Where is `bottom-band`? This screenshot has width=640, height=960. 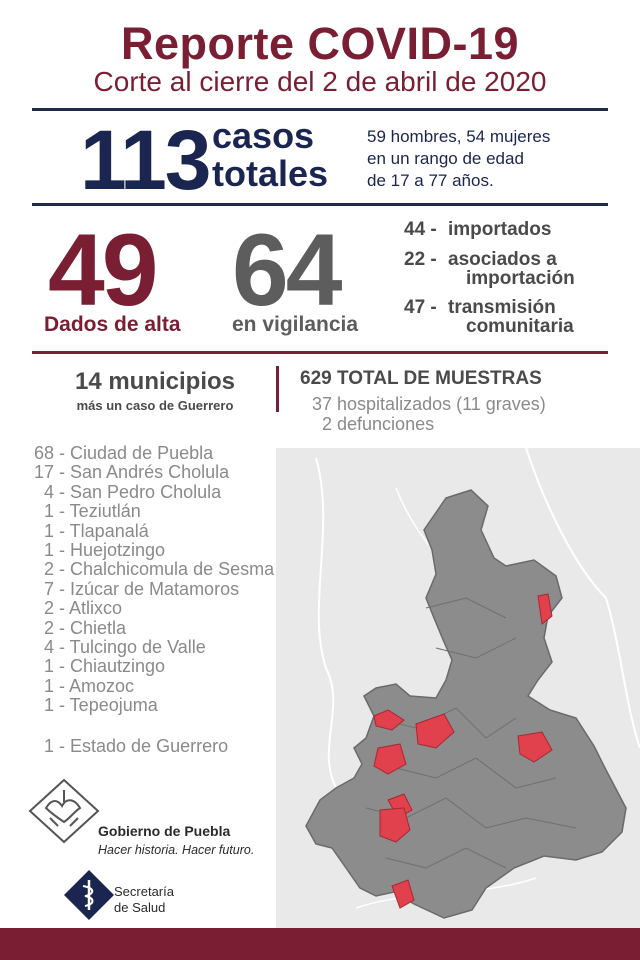
bottom-band is located at coordinates (320, 944).